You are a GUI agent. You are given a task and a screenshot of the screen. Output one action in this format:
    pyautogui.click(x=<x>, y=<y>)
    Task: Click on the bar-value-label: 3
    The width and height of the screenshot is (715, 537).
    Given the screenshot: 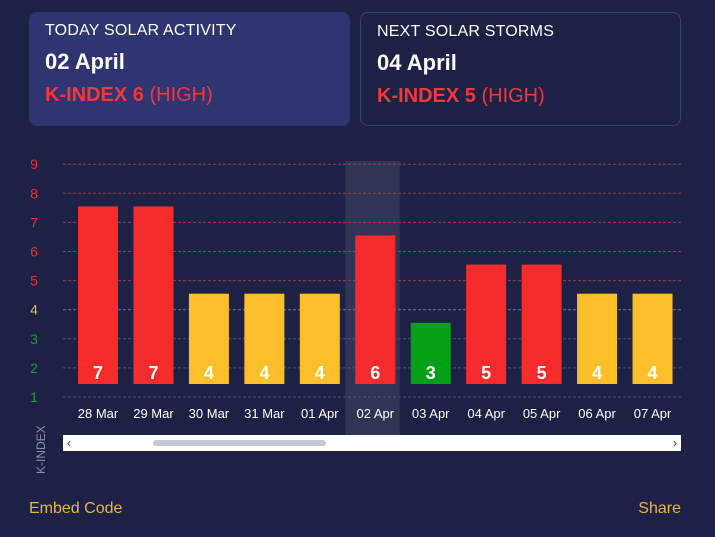 What is the action you would take?
    pyautogui.click(x=431, y=373)
    